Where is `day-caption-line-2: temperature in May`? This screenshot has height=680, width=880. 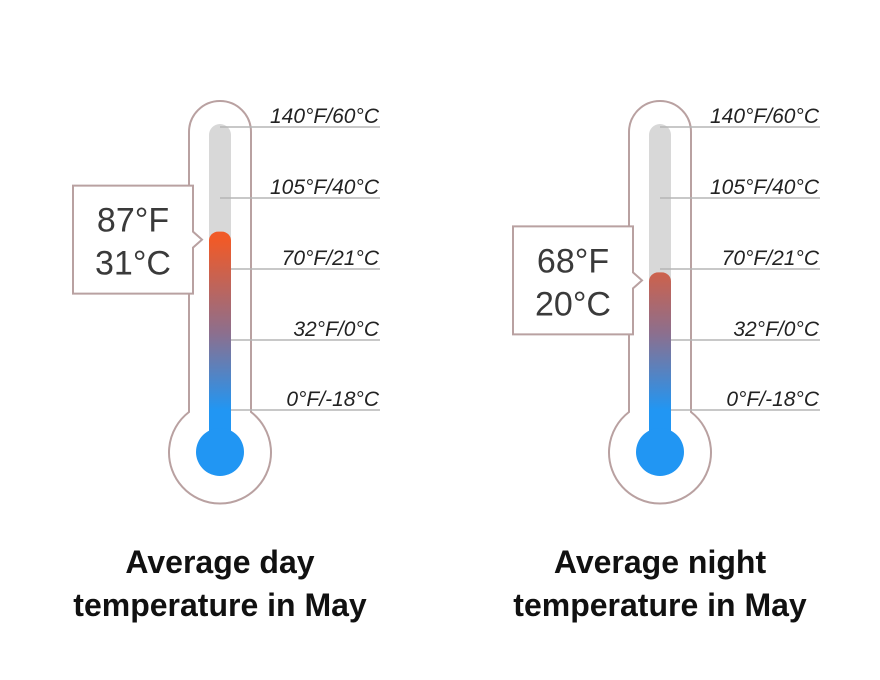
day-caption-line-2: temperature in May is located at coordinates (220, 605).